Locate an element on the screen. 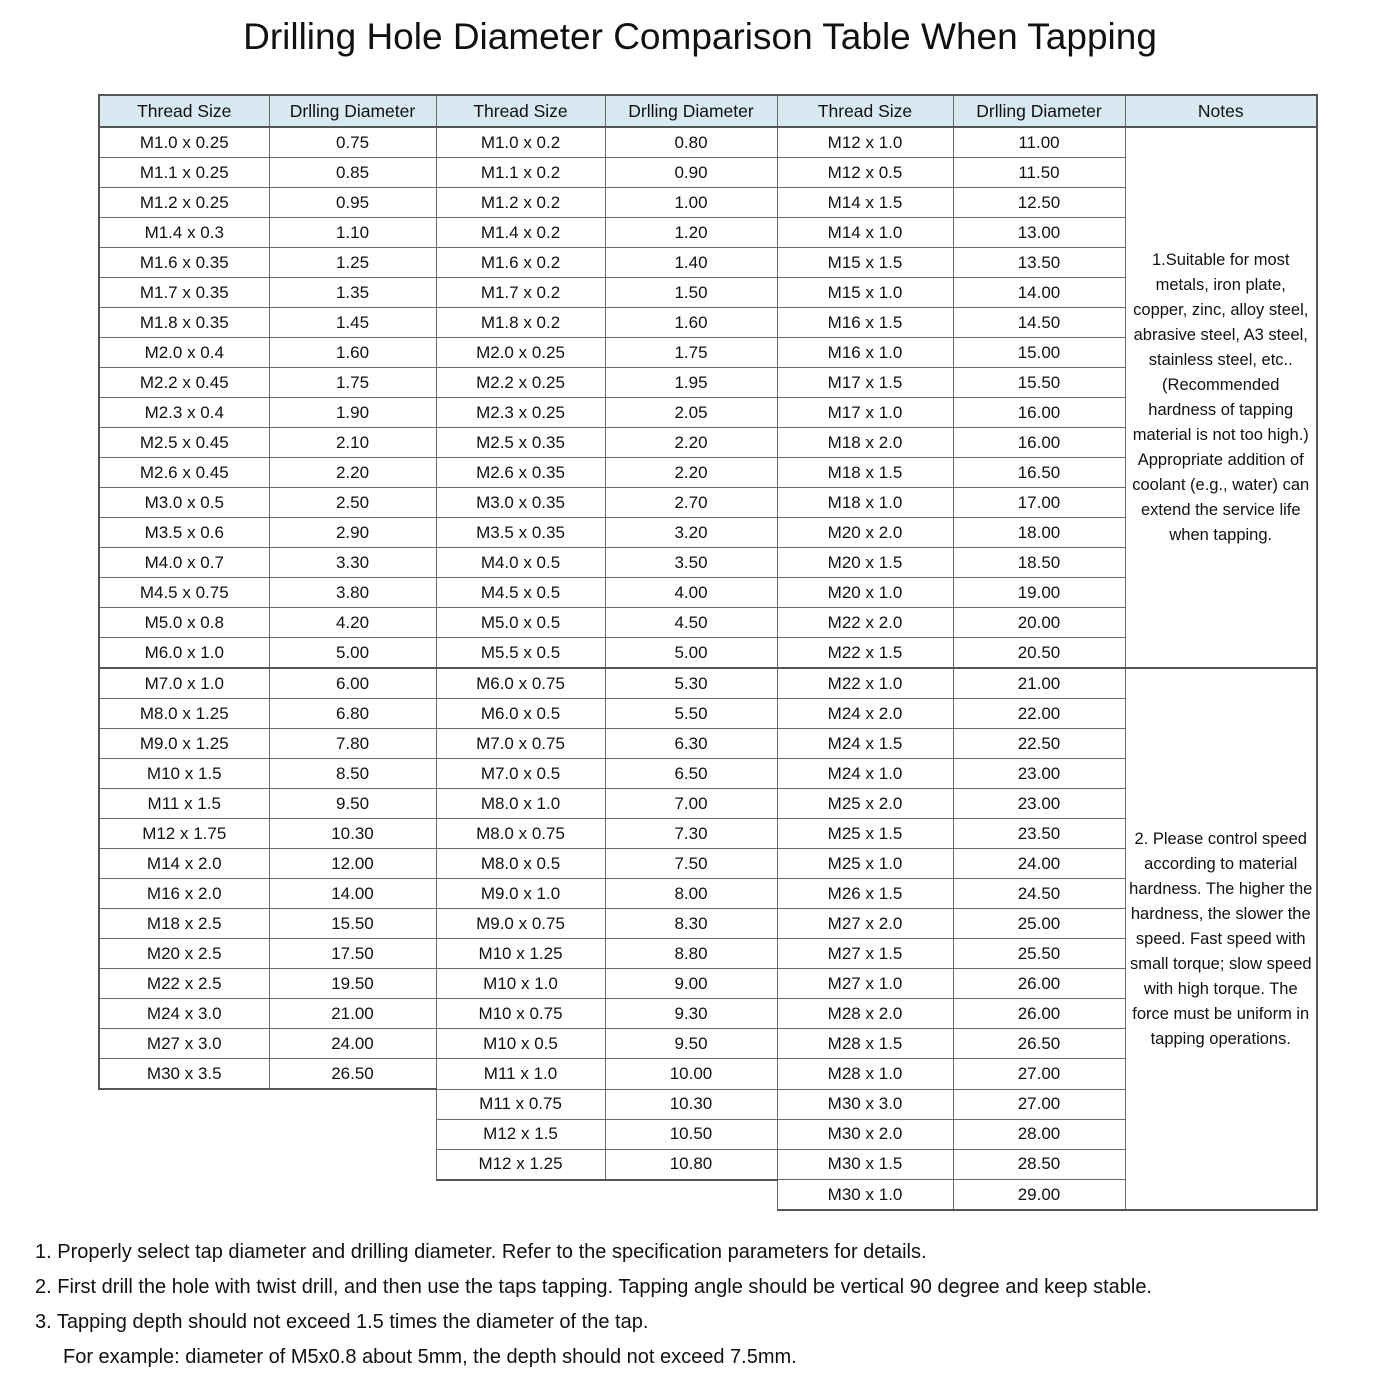 The height and width of the screenshot is (1400, 1400). table-row: M30 x 1.0 29.00 is located at coordinates (708, 1195).